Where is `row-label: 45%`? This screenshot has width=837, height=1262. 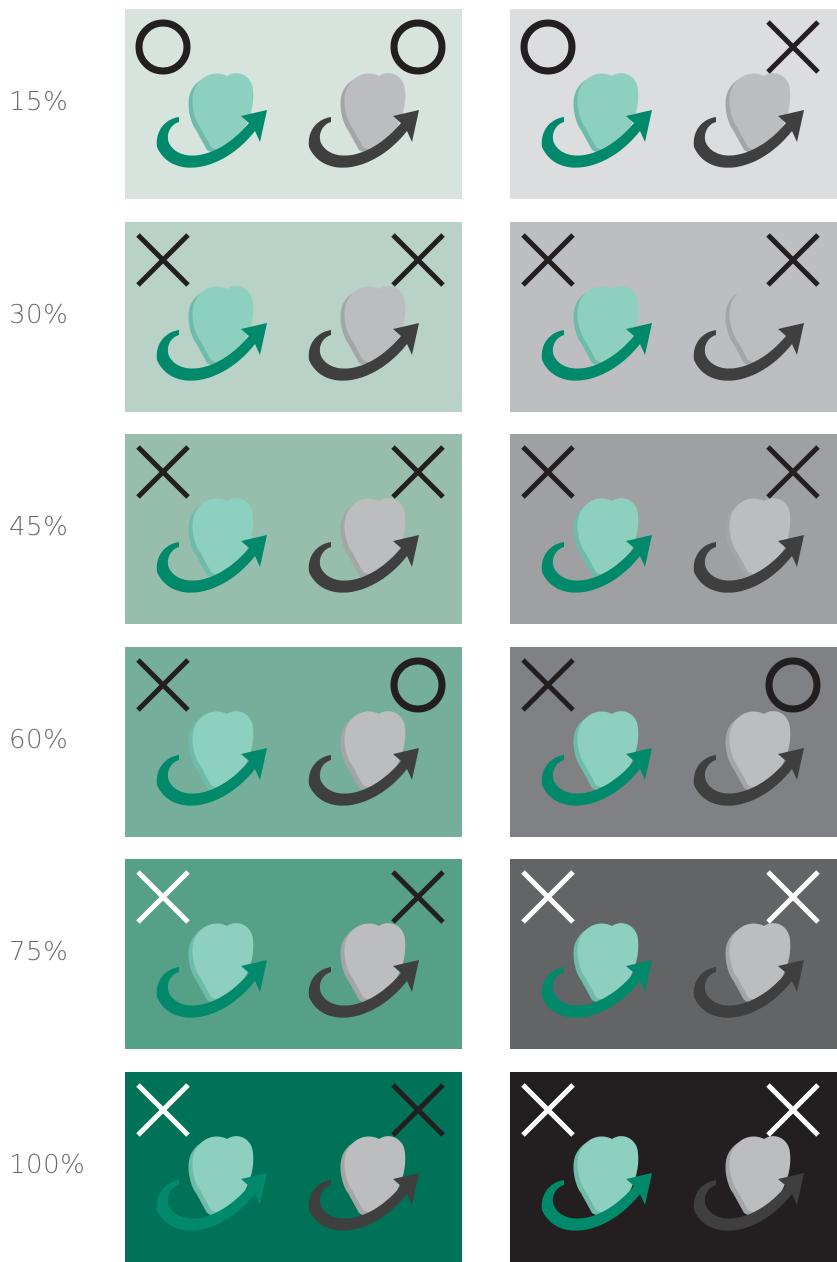 row-label: 45% is located at coordinates (39, 527).